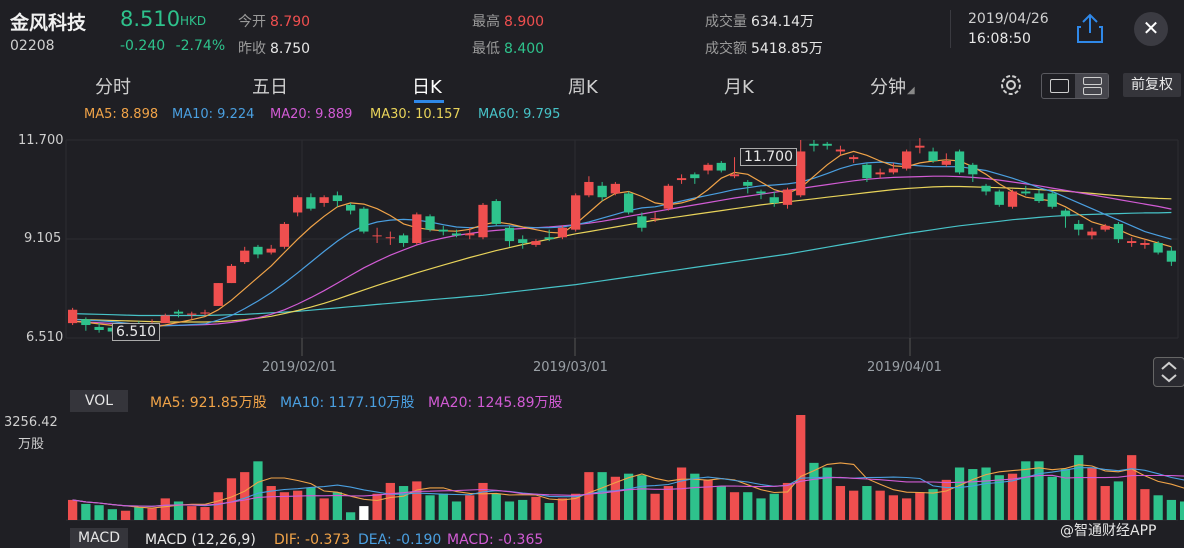 This screenshot has width=1184, height=548. What do you see at coordinates (508, 21) in the screenshot?
I see `high-stat: 最高 8.900` at bounding box center [508, 21].